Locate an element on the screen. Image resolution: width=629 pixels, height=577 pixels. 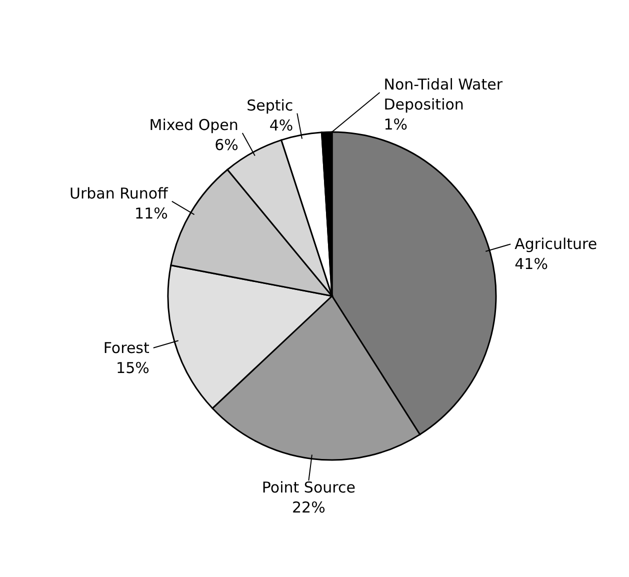
slice-label: Mixed Open is located at coordinates (193, 125).